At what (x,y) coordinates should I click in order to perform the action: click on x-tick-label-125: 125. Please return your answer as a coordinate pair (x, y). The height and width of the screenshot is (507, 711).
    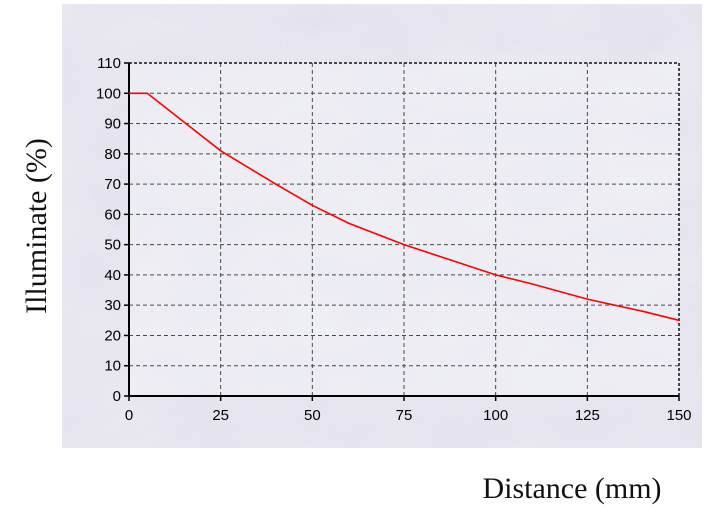
    Looking at the image, I should click on (587, 415).